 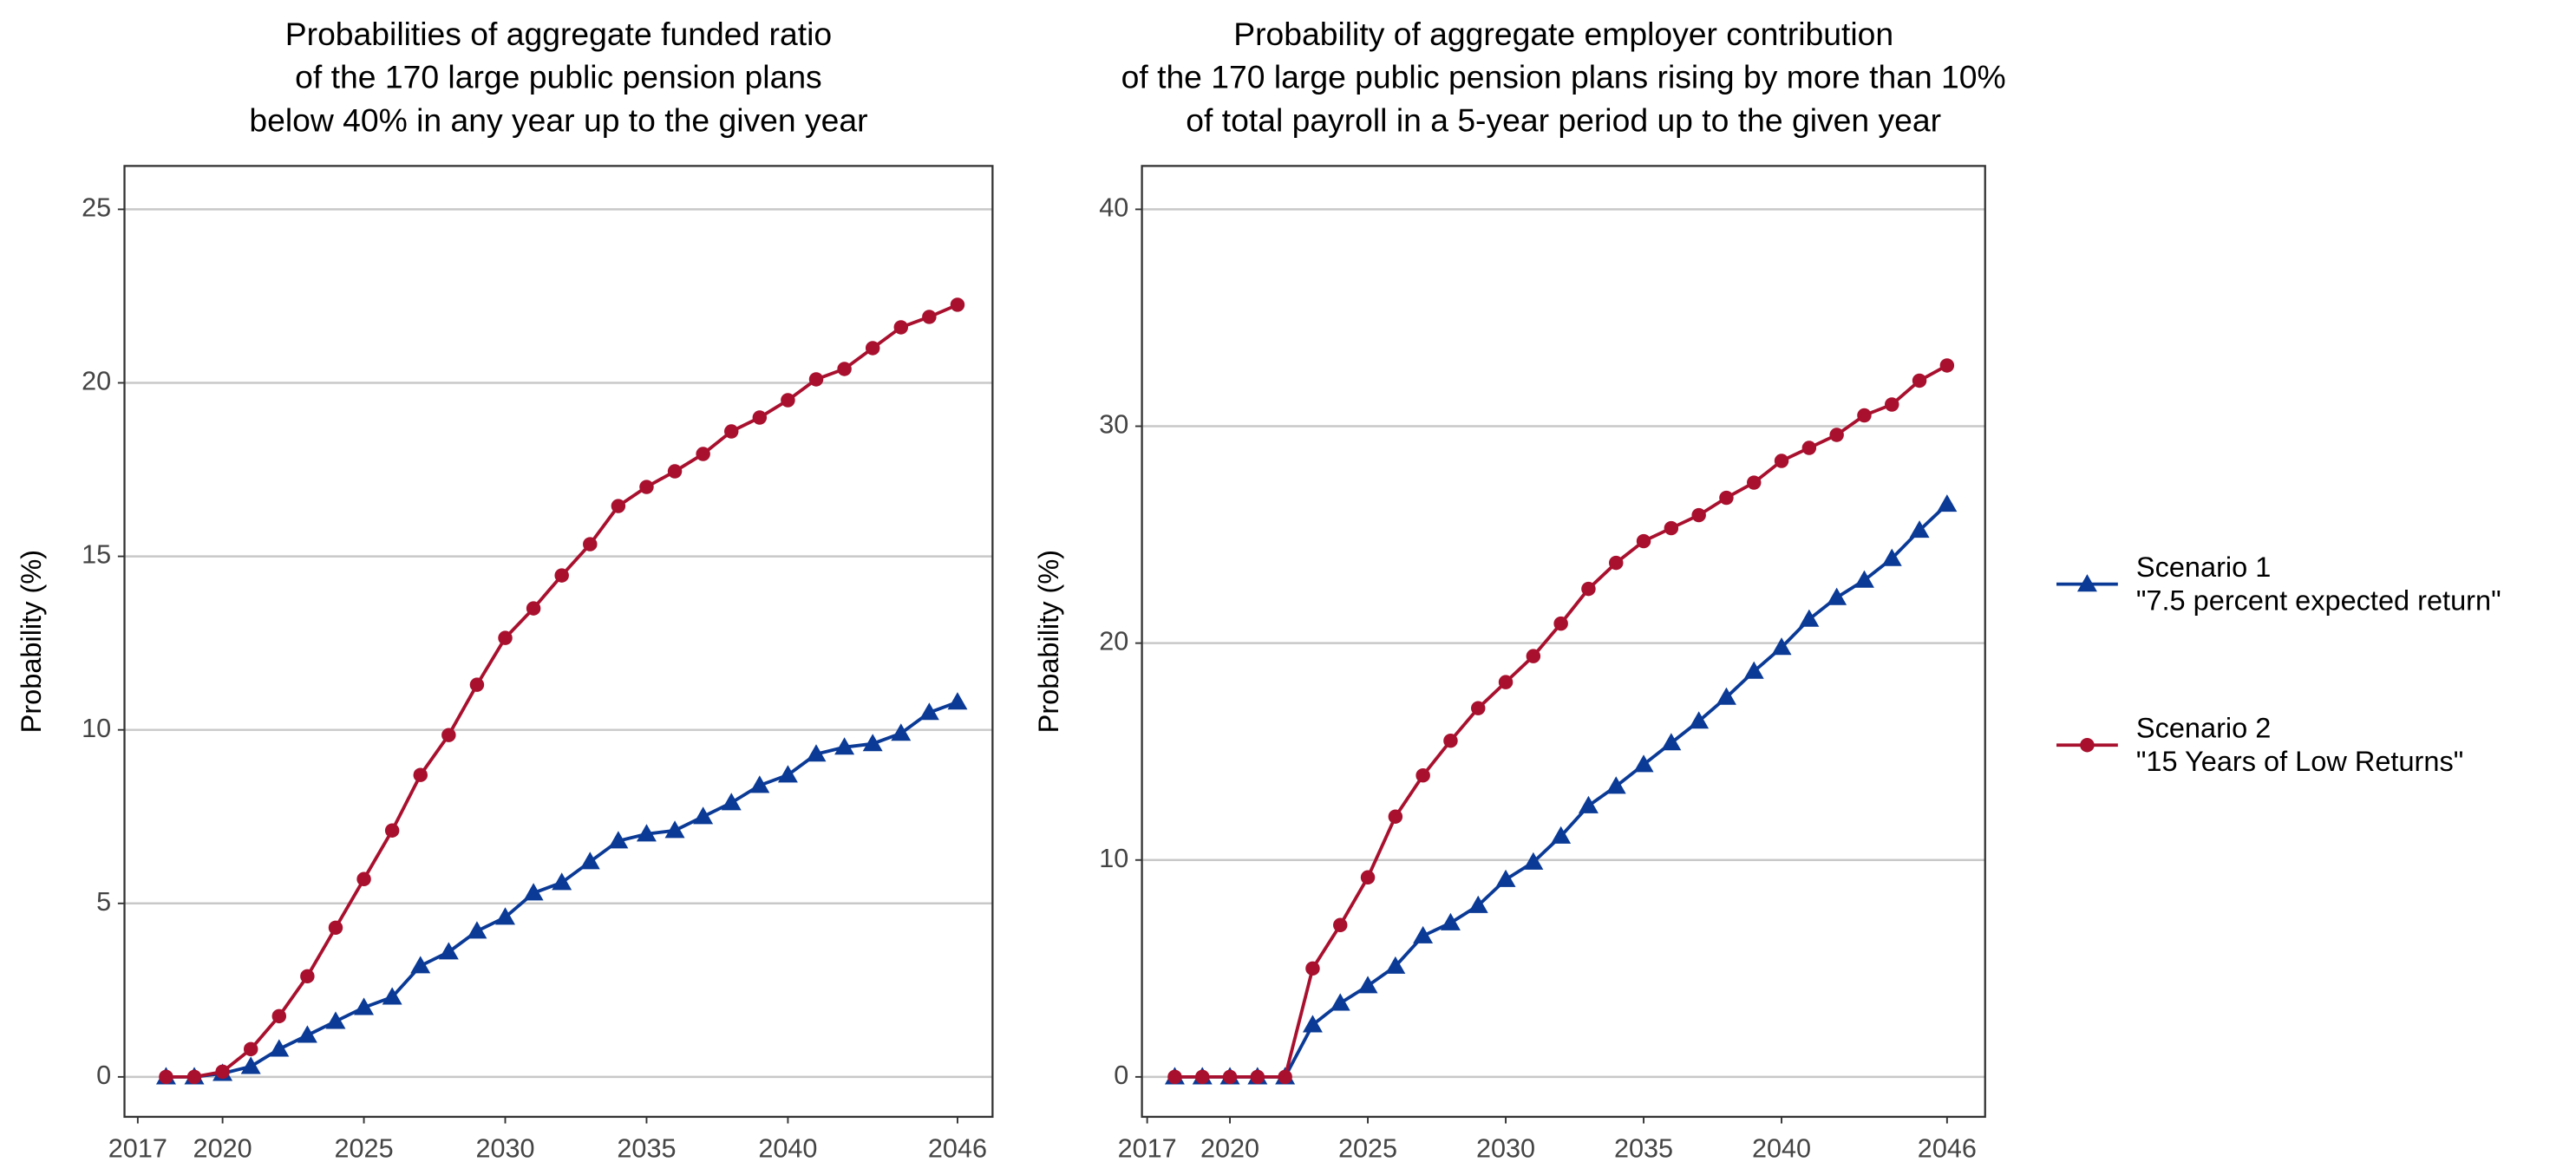 What do you see at coordinates (1505, 1148) in the screenshot?
I see `x-tick-label: 2030` at bounding box center [1505, 1148].